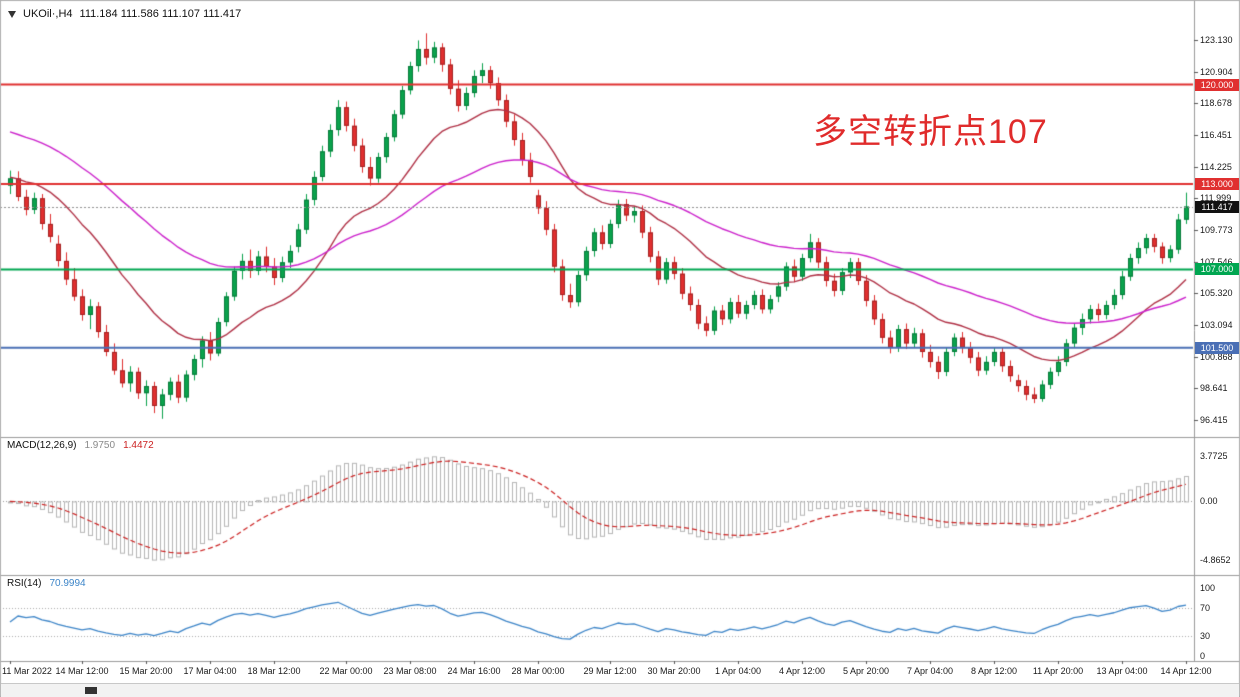 The width and height of the screenshot is (1240, 697). I want to click on macd-axis-tick: 0.00, so click(1209, 501).